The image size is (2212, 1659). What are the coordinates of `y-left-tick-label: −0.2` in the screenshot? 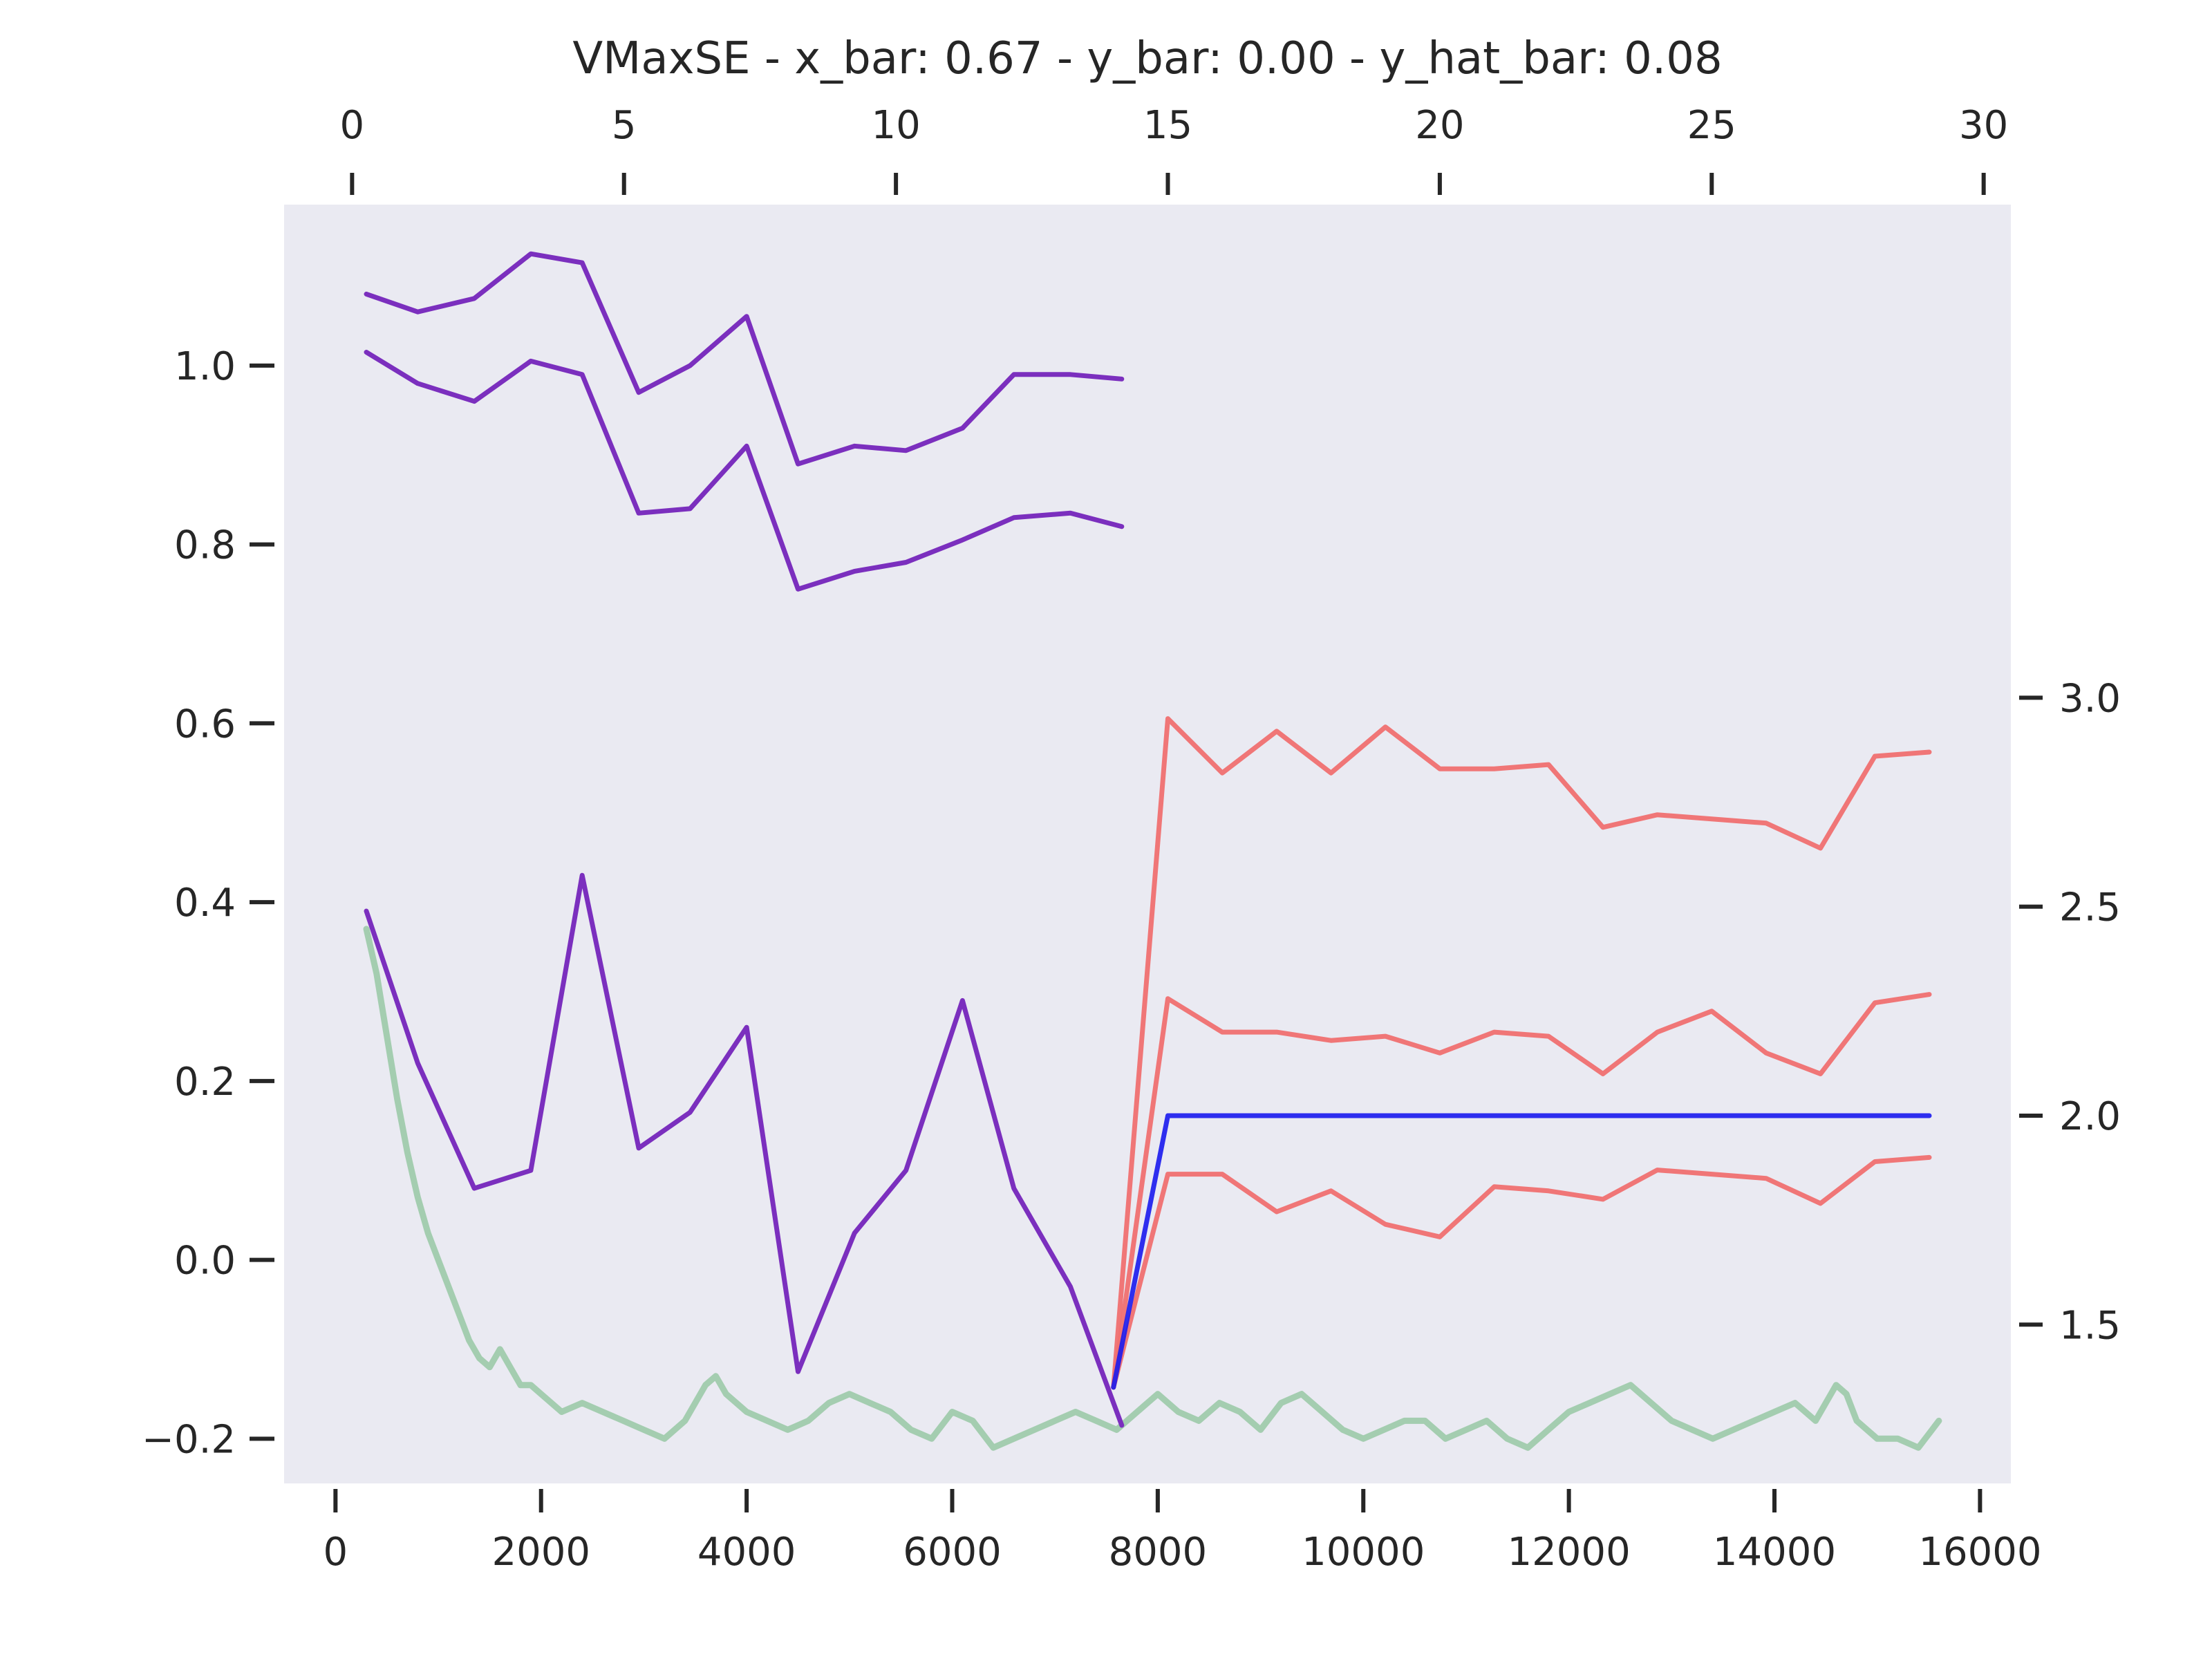 It's located at (189, 1440).